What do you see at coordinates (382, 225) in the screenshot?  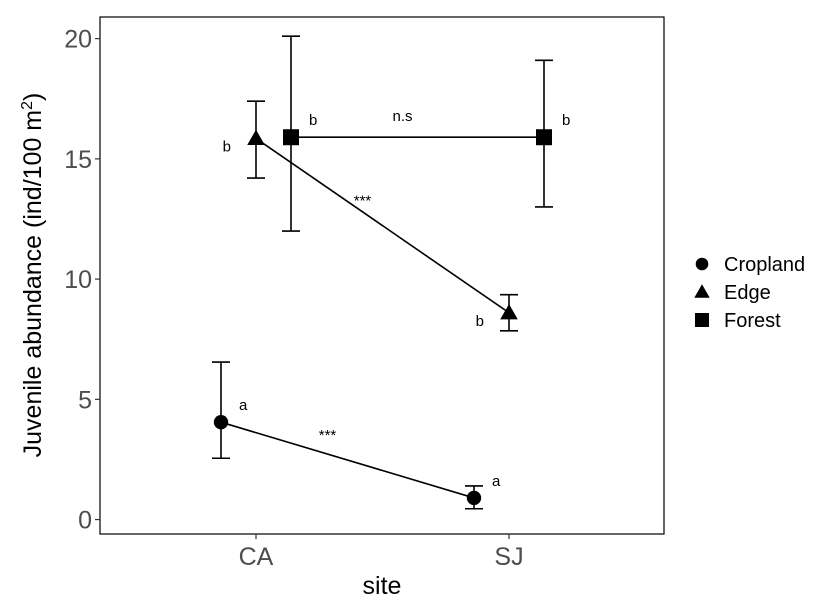 I see `series-line-edge` at bounding box center [382, 225].